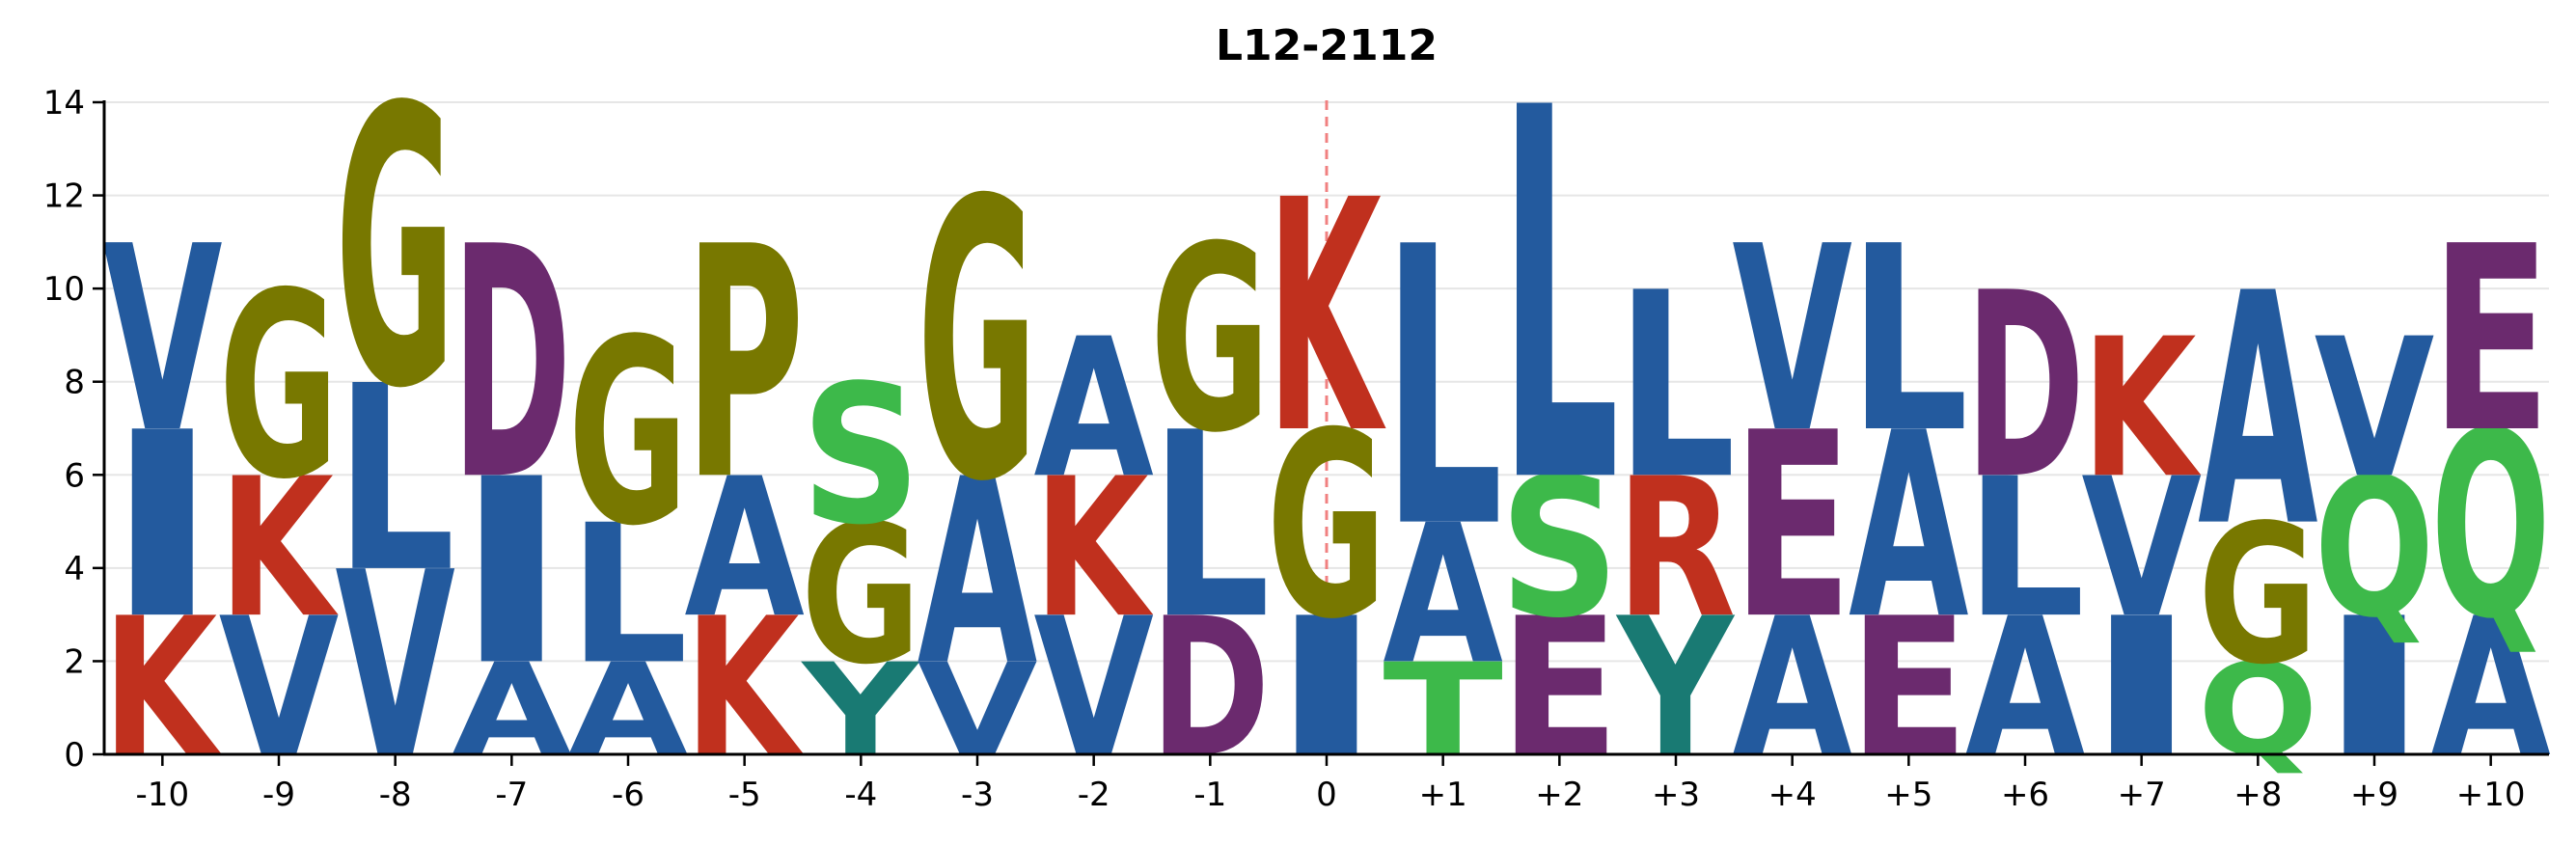 The image size is (2576, 845). I want to click on logo-stack--5: KAP, so click(745, 490).